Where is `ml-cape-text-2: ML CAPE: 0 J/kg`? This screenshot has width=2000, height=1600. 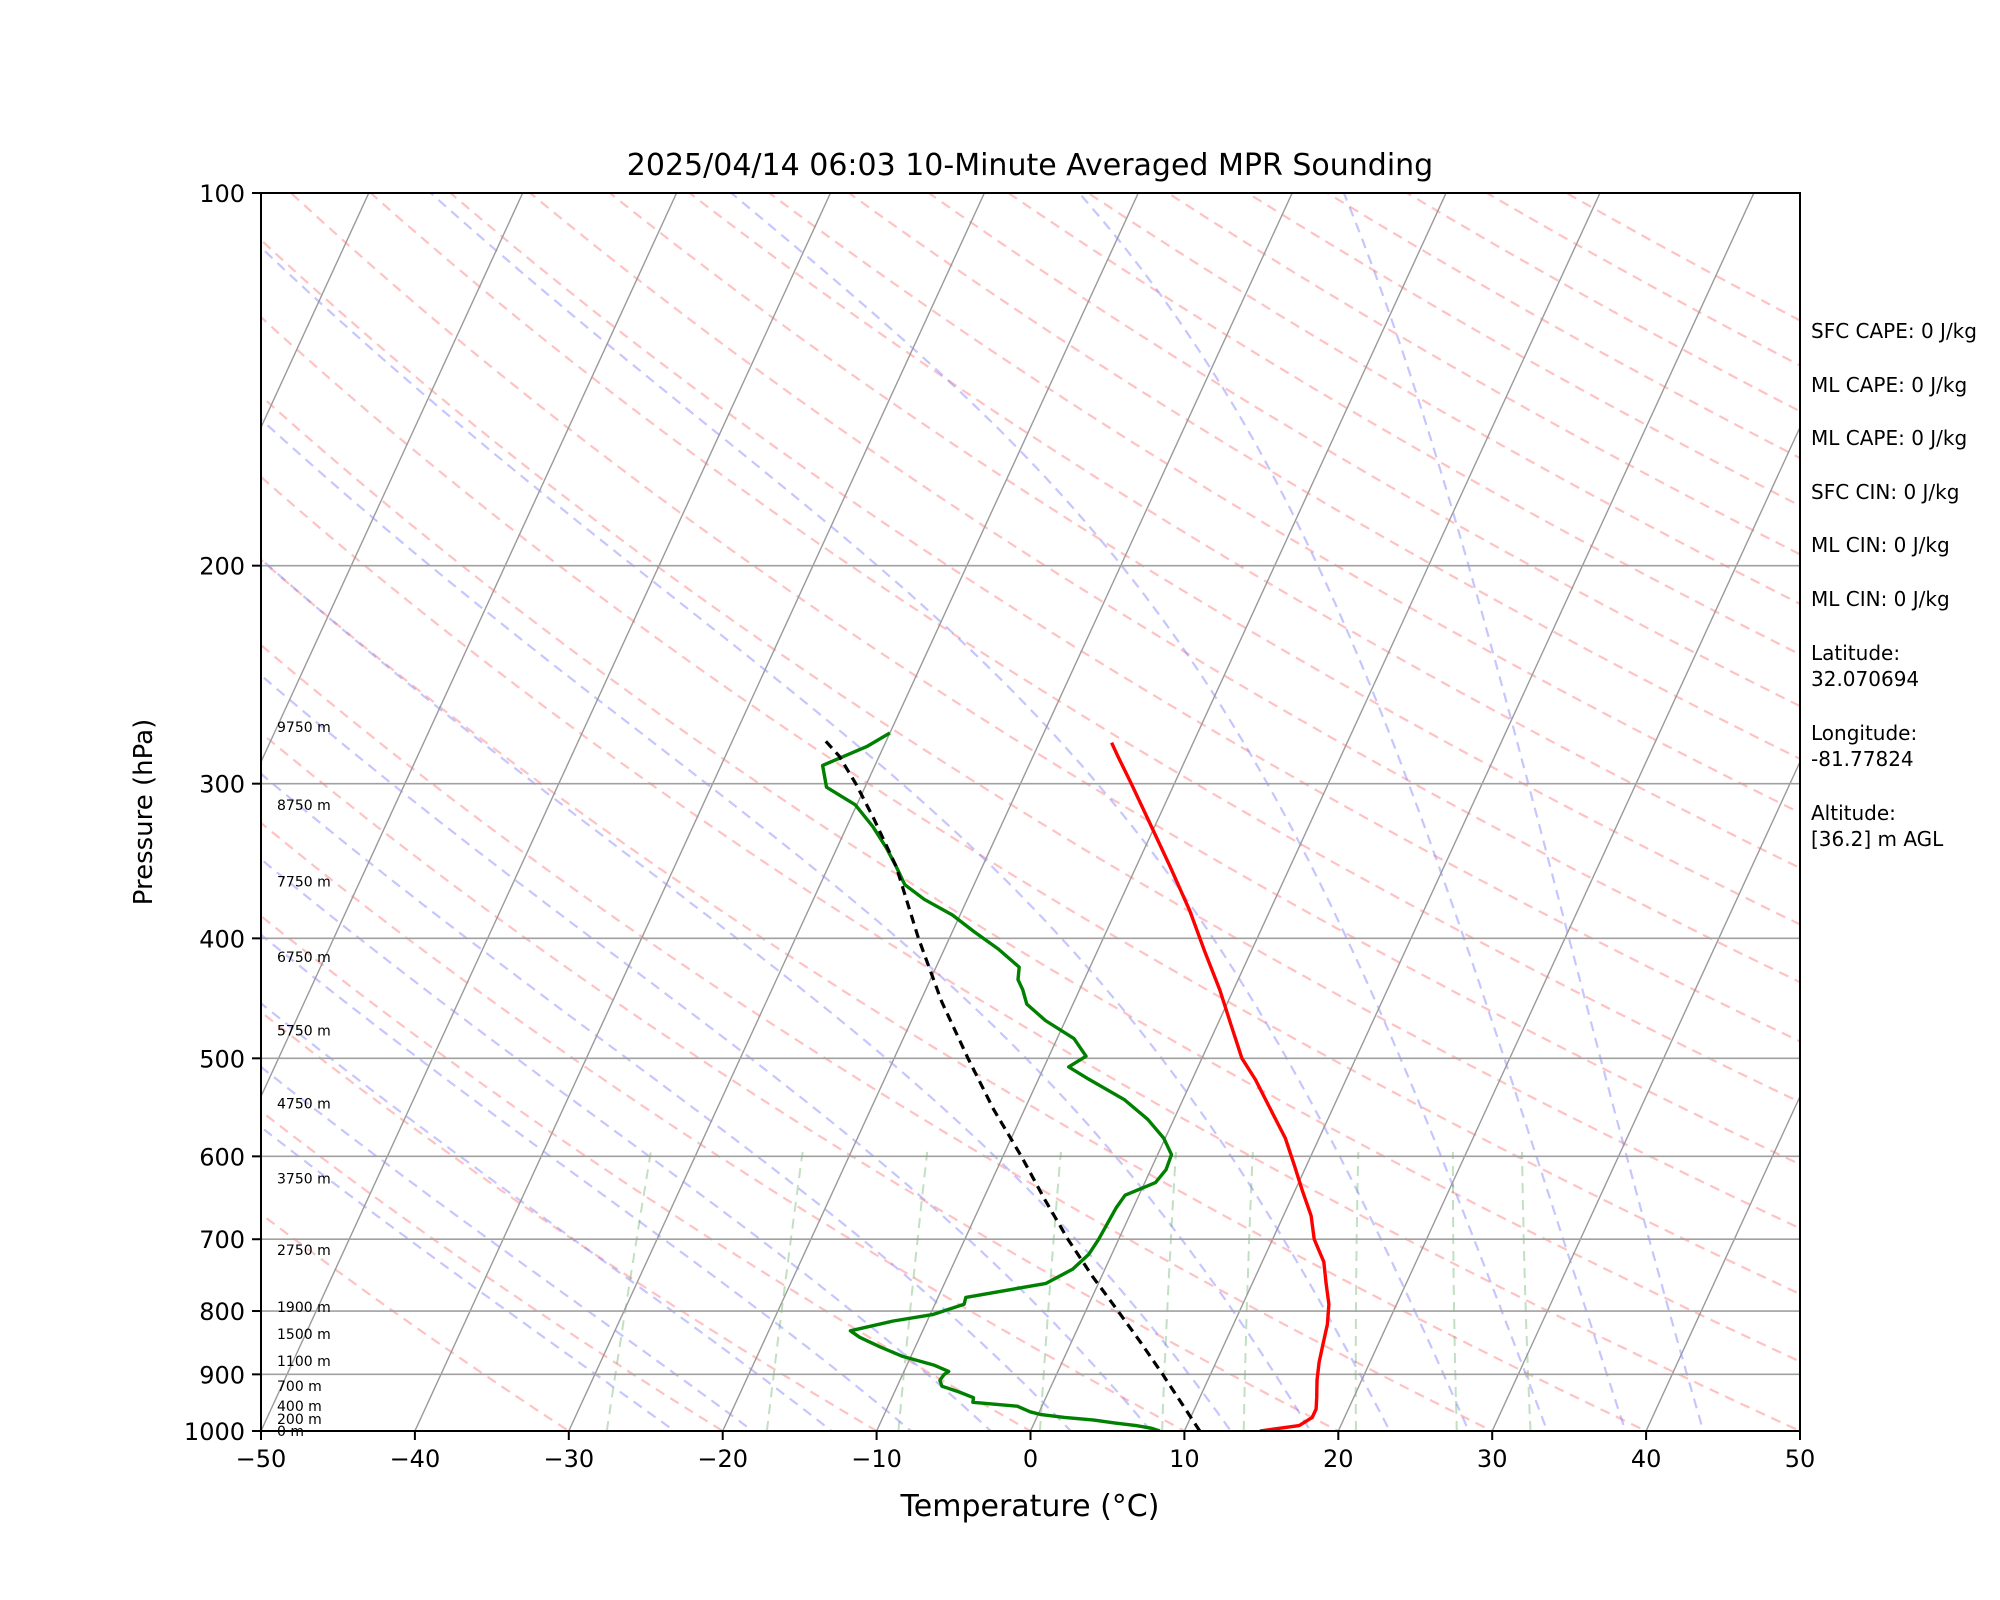 ml-cape-text-2: ML CAPE: 0 J/kg is located at coordinates (1889, 438).